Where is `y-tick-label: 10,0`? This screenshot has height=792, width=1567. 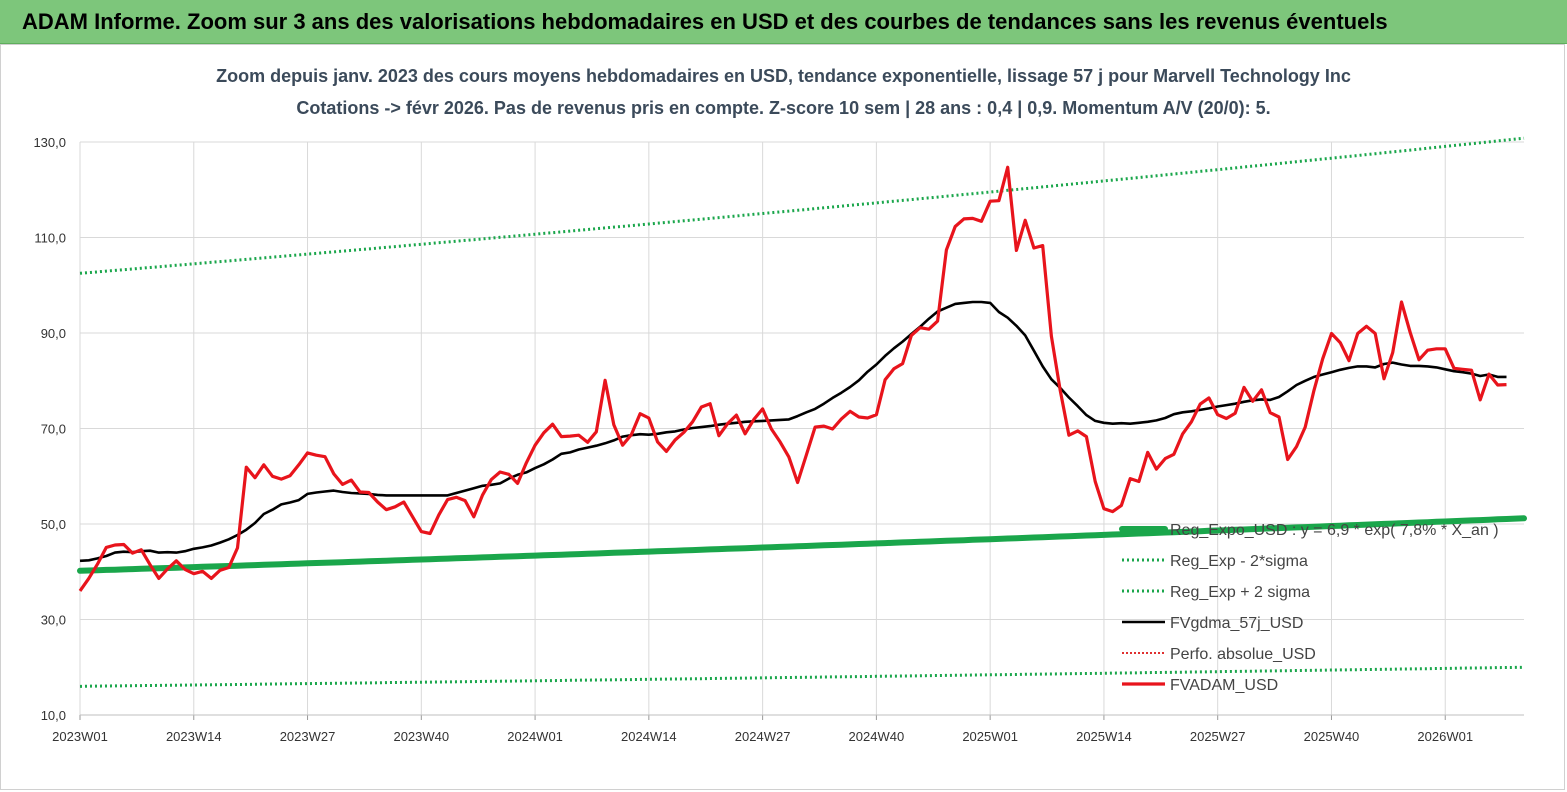
y-tick-label: 10,0 is located at coordinates (53, 715).